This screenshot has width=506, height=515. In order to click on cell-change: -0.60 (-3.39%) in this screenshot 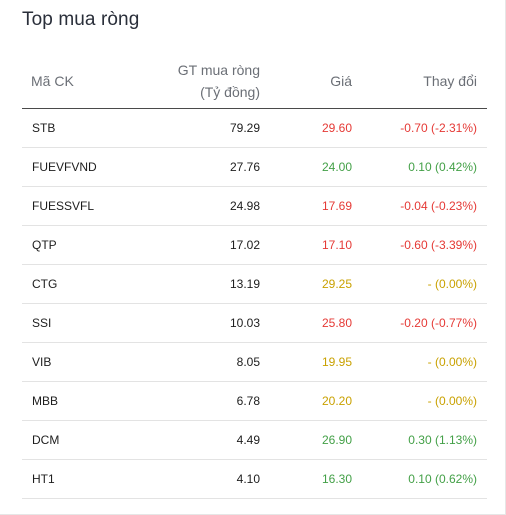, I will do `click(424, 245)`.